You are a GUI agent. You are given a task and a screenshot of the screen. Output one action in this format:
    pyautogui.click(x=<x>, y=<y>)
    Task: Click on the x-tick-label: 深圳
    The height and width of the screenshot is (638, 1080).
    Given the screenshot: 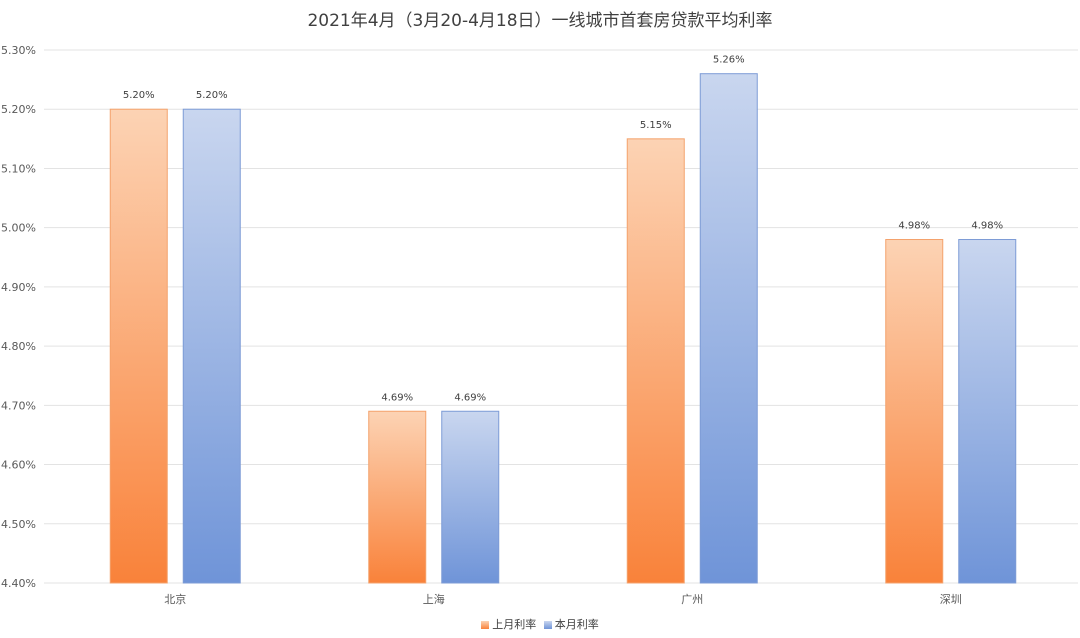 What is the action you would take?
    pyautogui.click(x=951, y=599)
    